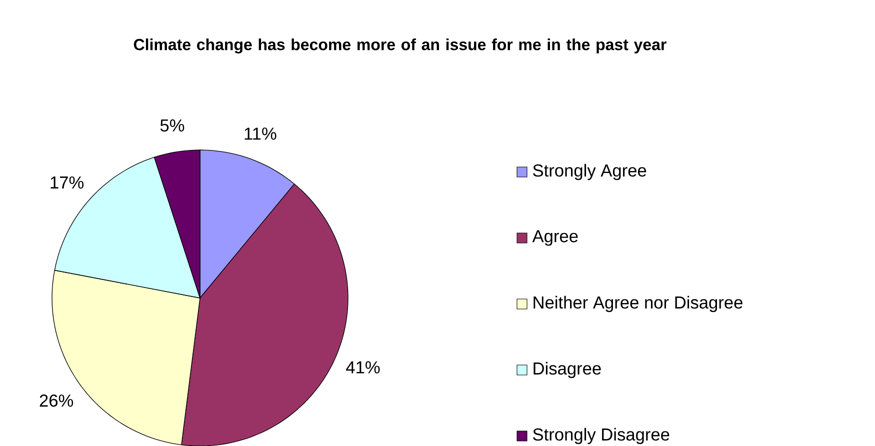  I want to click on legend-label: Agree, so click(555, 238).